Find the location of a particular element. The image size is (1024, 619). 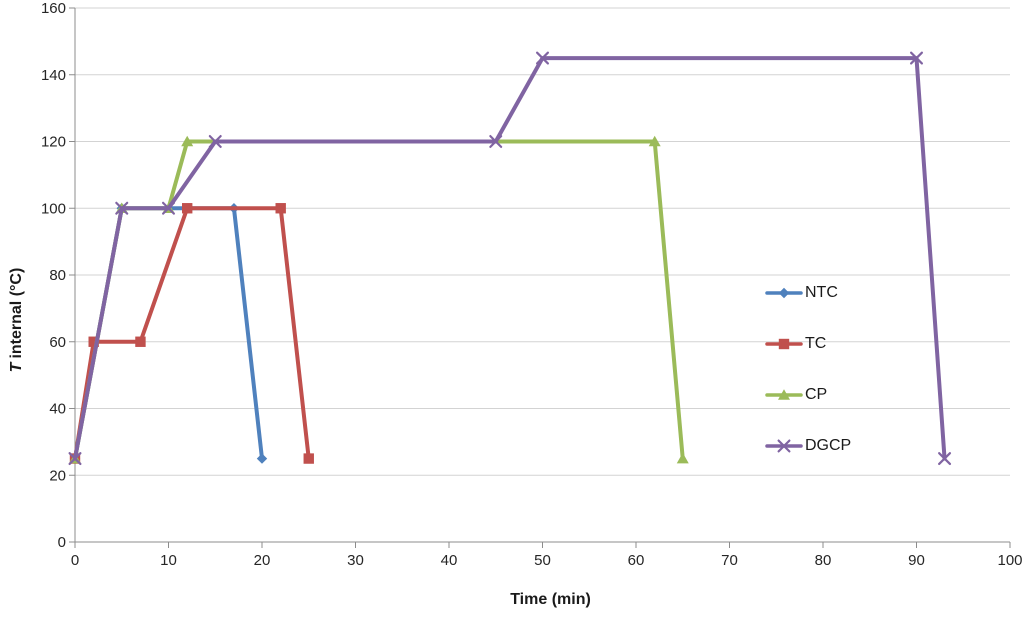

x-tick-label-0: 0 is located at coordinates (75, 560).